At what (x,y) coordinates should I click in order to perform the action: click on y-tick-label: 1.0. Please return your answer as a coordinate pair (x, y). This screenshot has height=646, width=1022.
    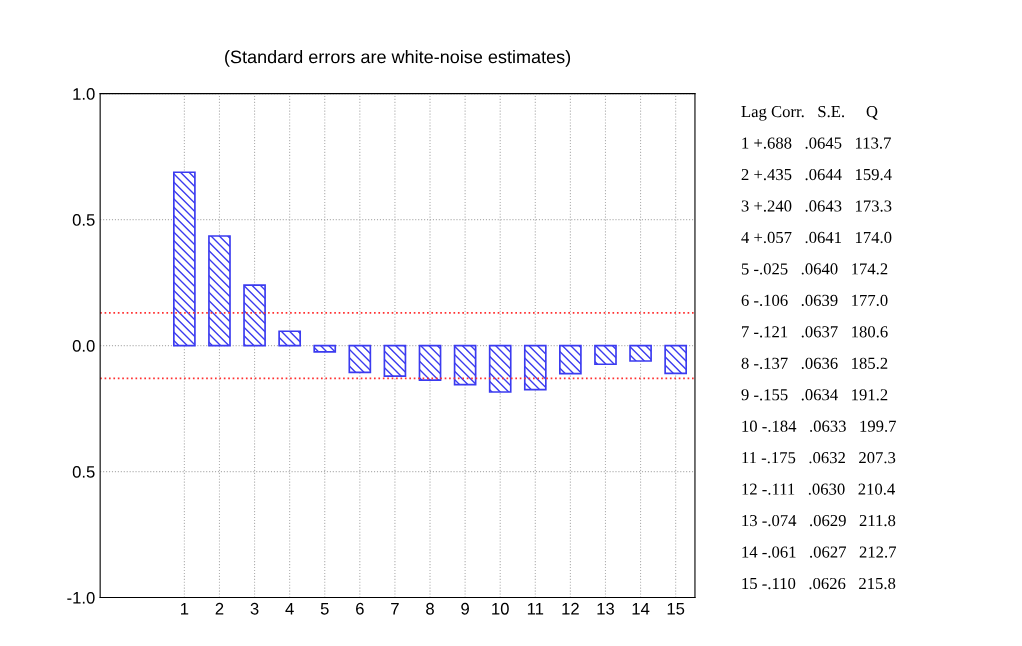
    Looking at the image, I should click on (84, 94).